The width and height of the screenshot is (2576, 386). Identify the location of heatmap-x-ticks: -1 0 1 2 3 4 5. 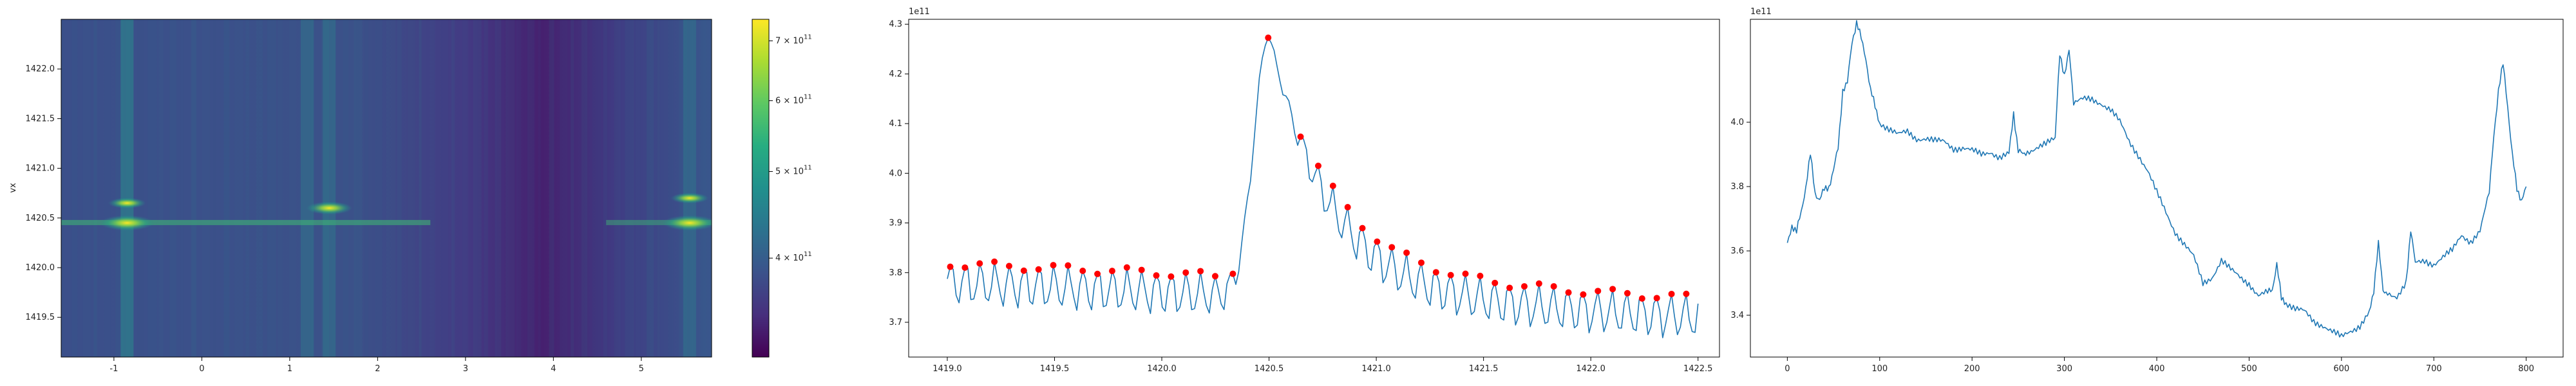
(377, 365).